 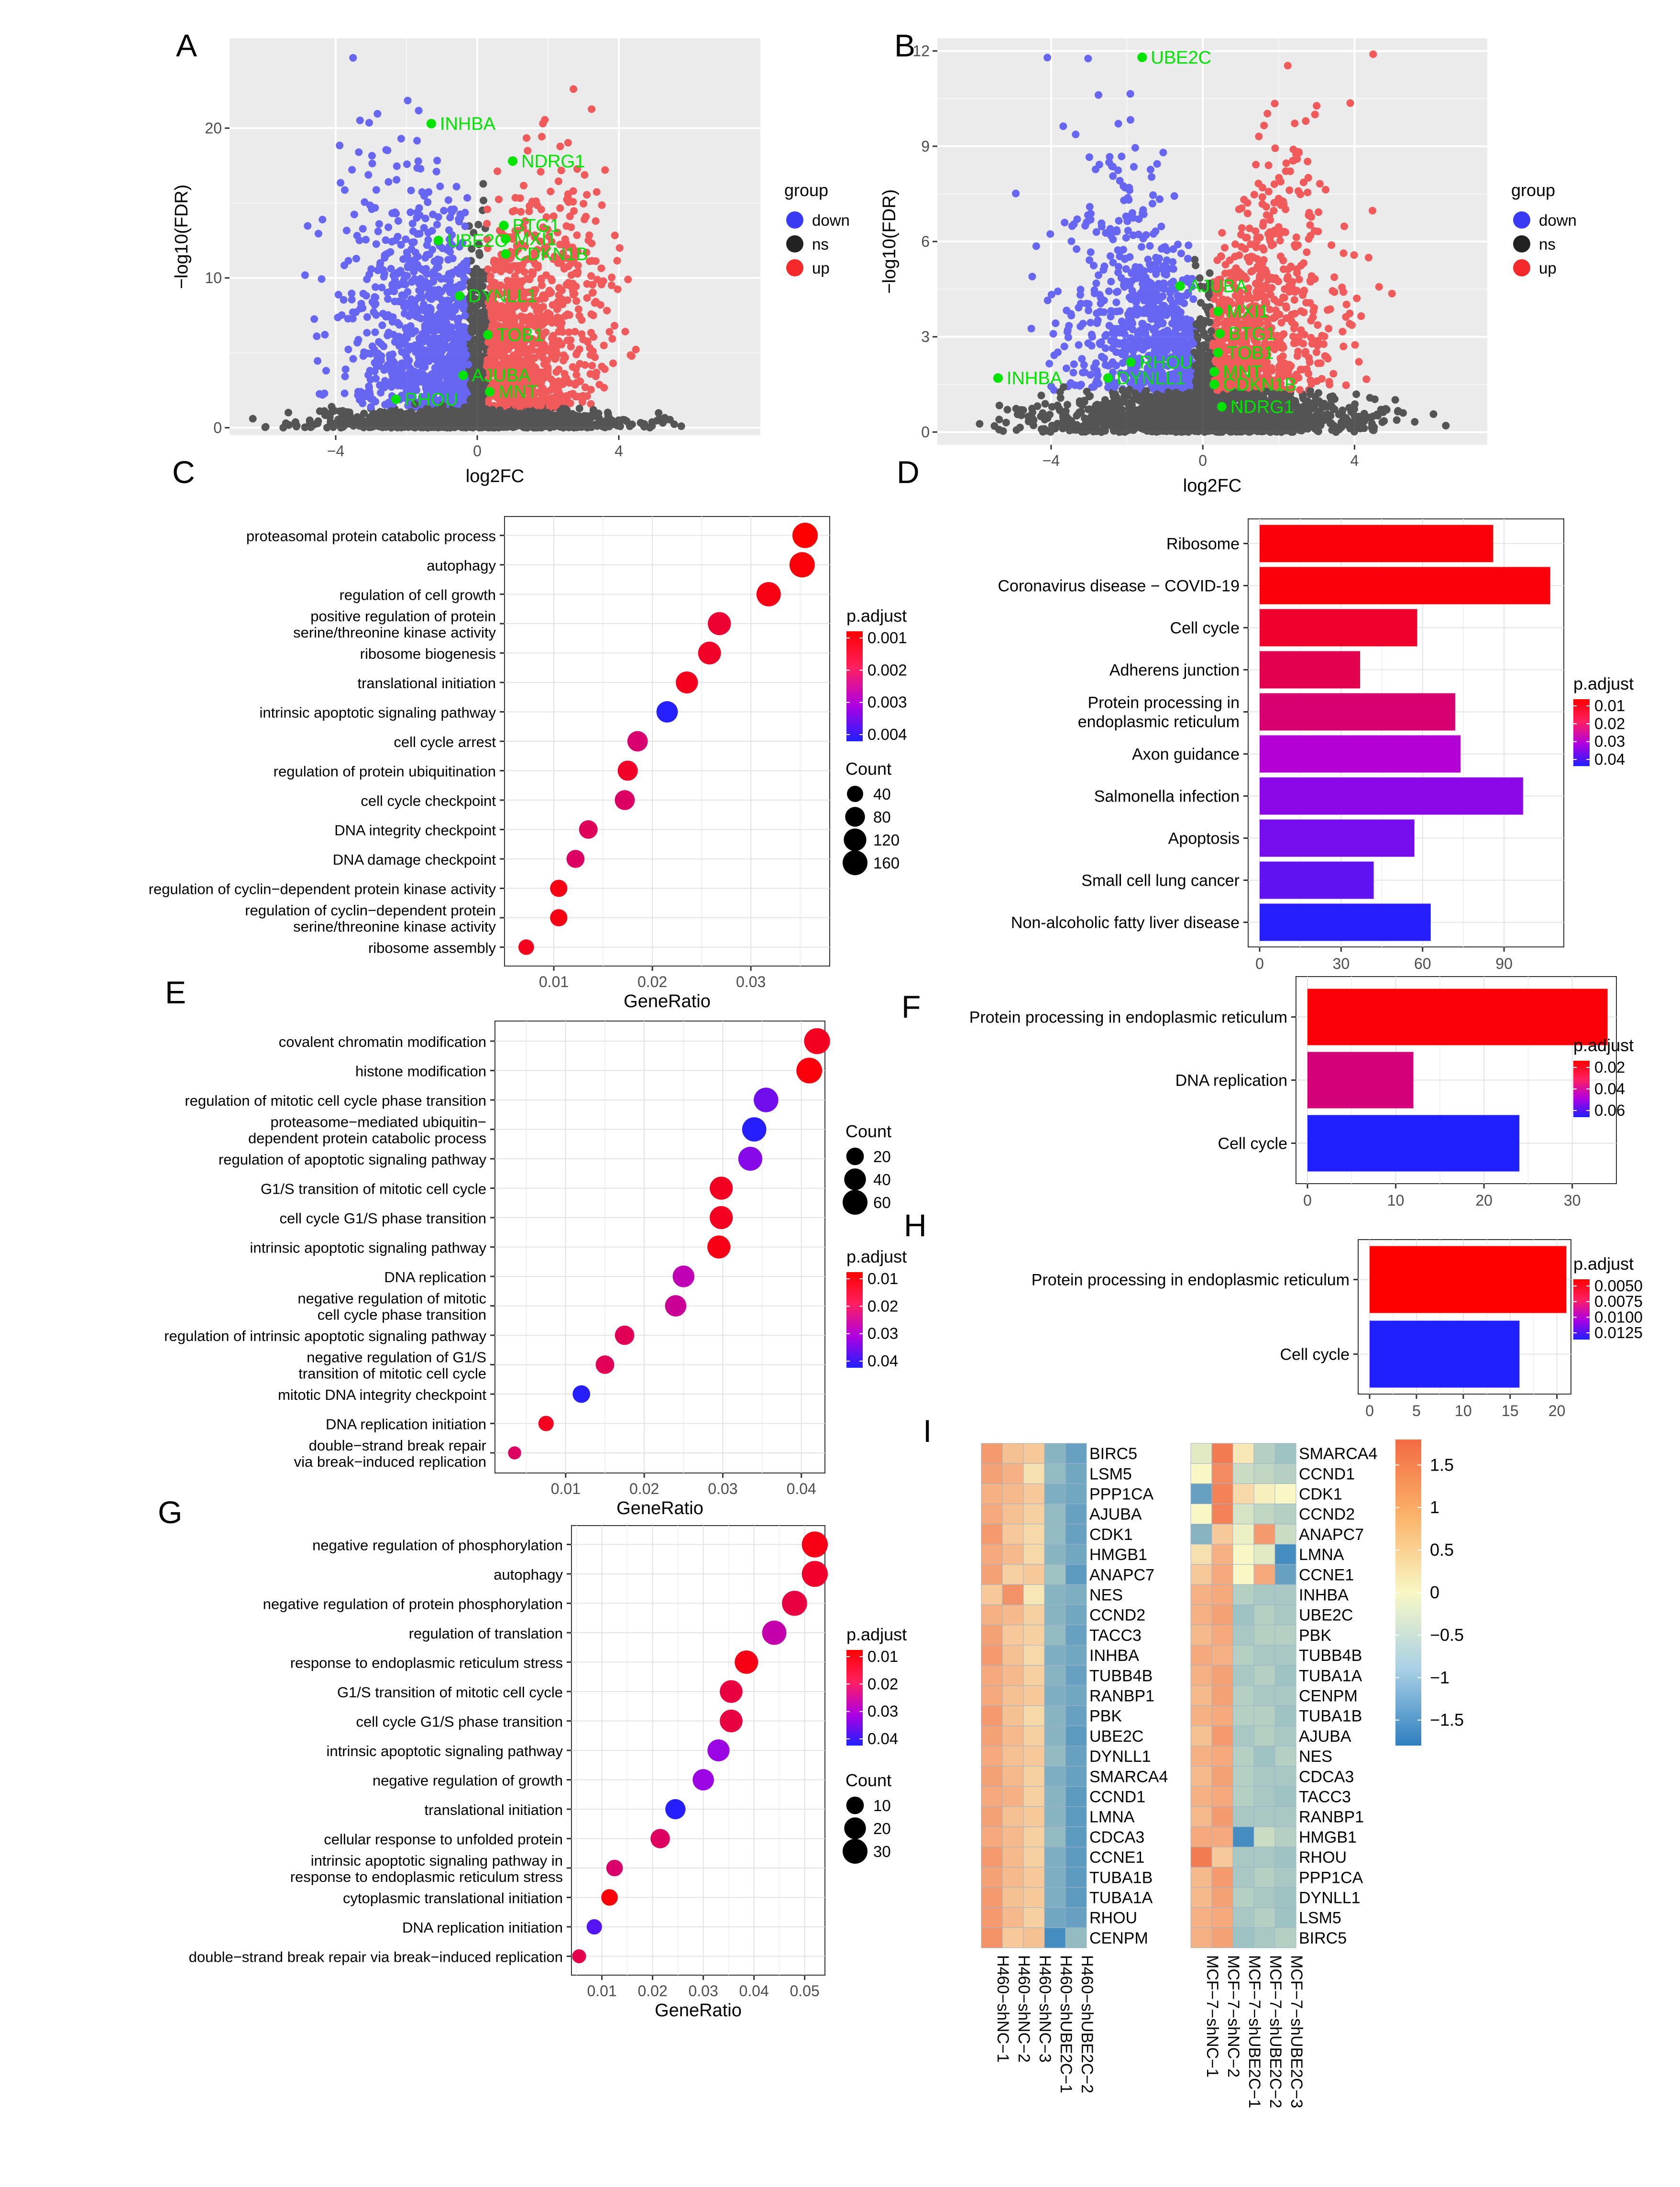 I want to click on legend-entry-ns: ns, so click(x=820, y=244).